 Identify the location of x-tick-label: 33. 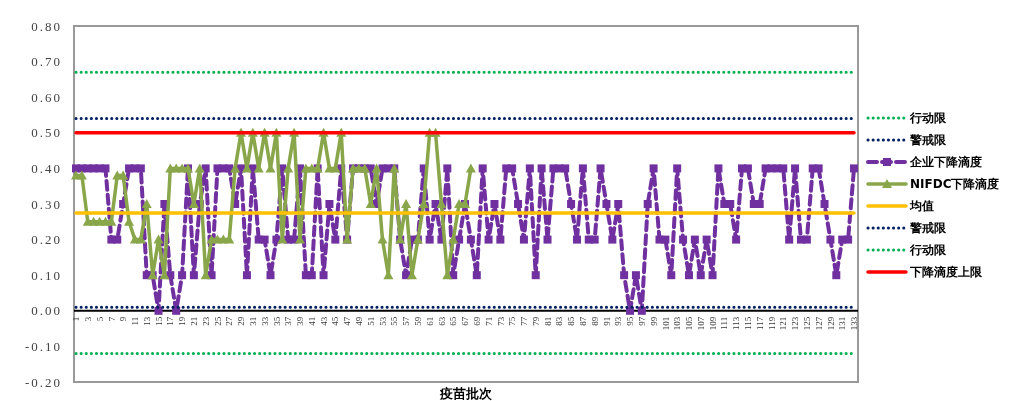
(264, 321).